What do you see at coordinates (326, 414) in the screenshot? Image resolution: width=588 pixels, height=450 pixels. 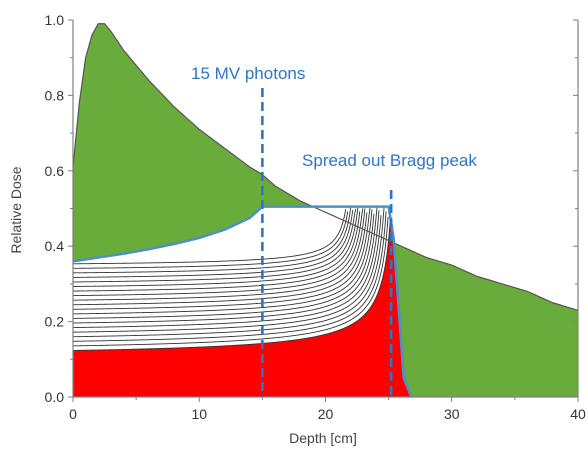 I see `x-tick-label: 20` at bounding box center [326, 414].